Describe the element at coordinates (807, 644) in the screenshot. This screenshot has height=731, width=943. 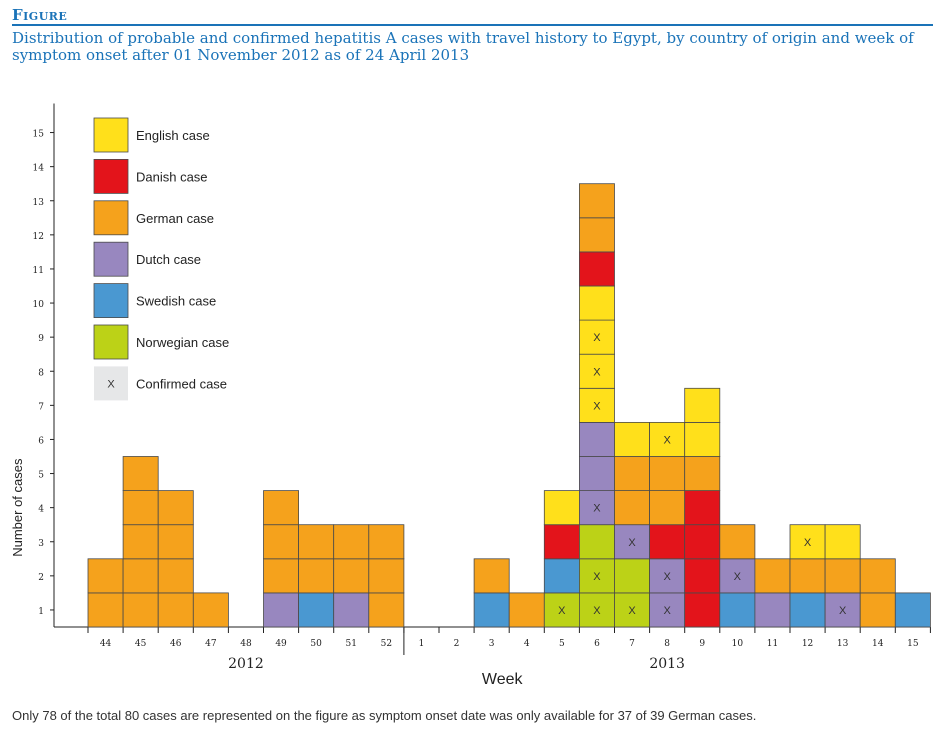
I see `x-tick-label: 12` at that location.